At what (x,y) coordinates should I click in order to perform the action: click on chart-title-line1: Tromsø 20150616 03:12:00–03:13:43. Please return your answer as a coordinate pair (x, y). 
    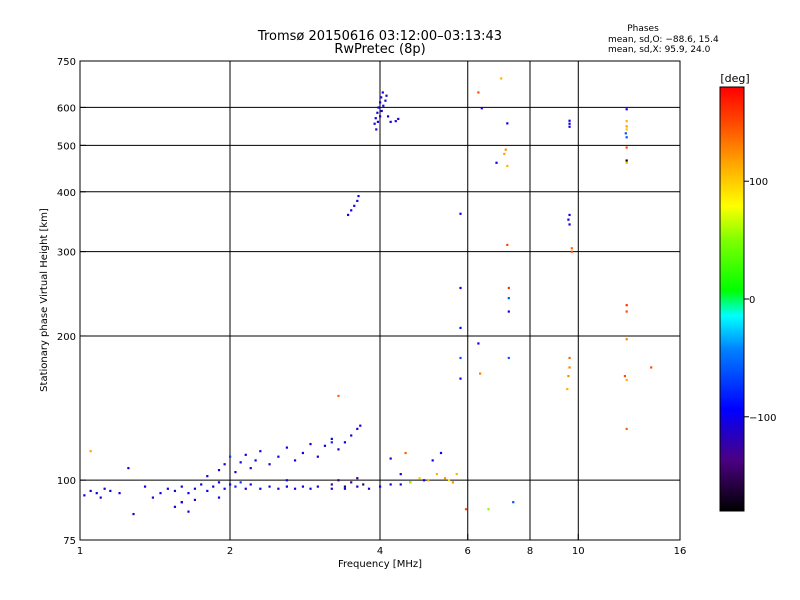
    Looking at the image, I should click on (379, 36).